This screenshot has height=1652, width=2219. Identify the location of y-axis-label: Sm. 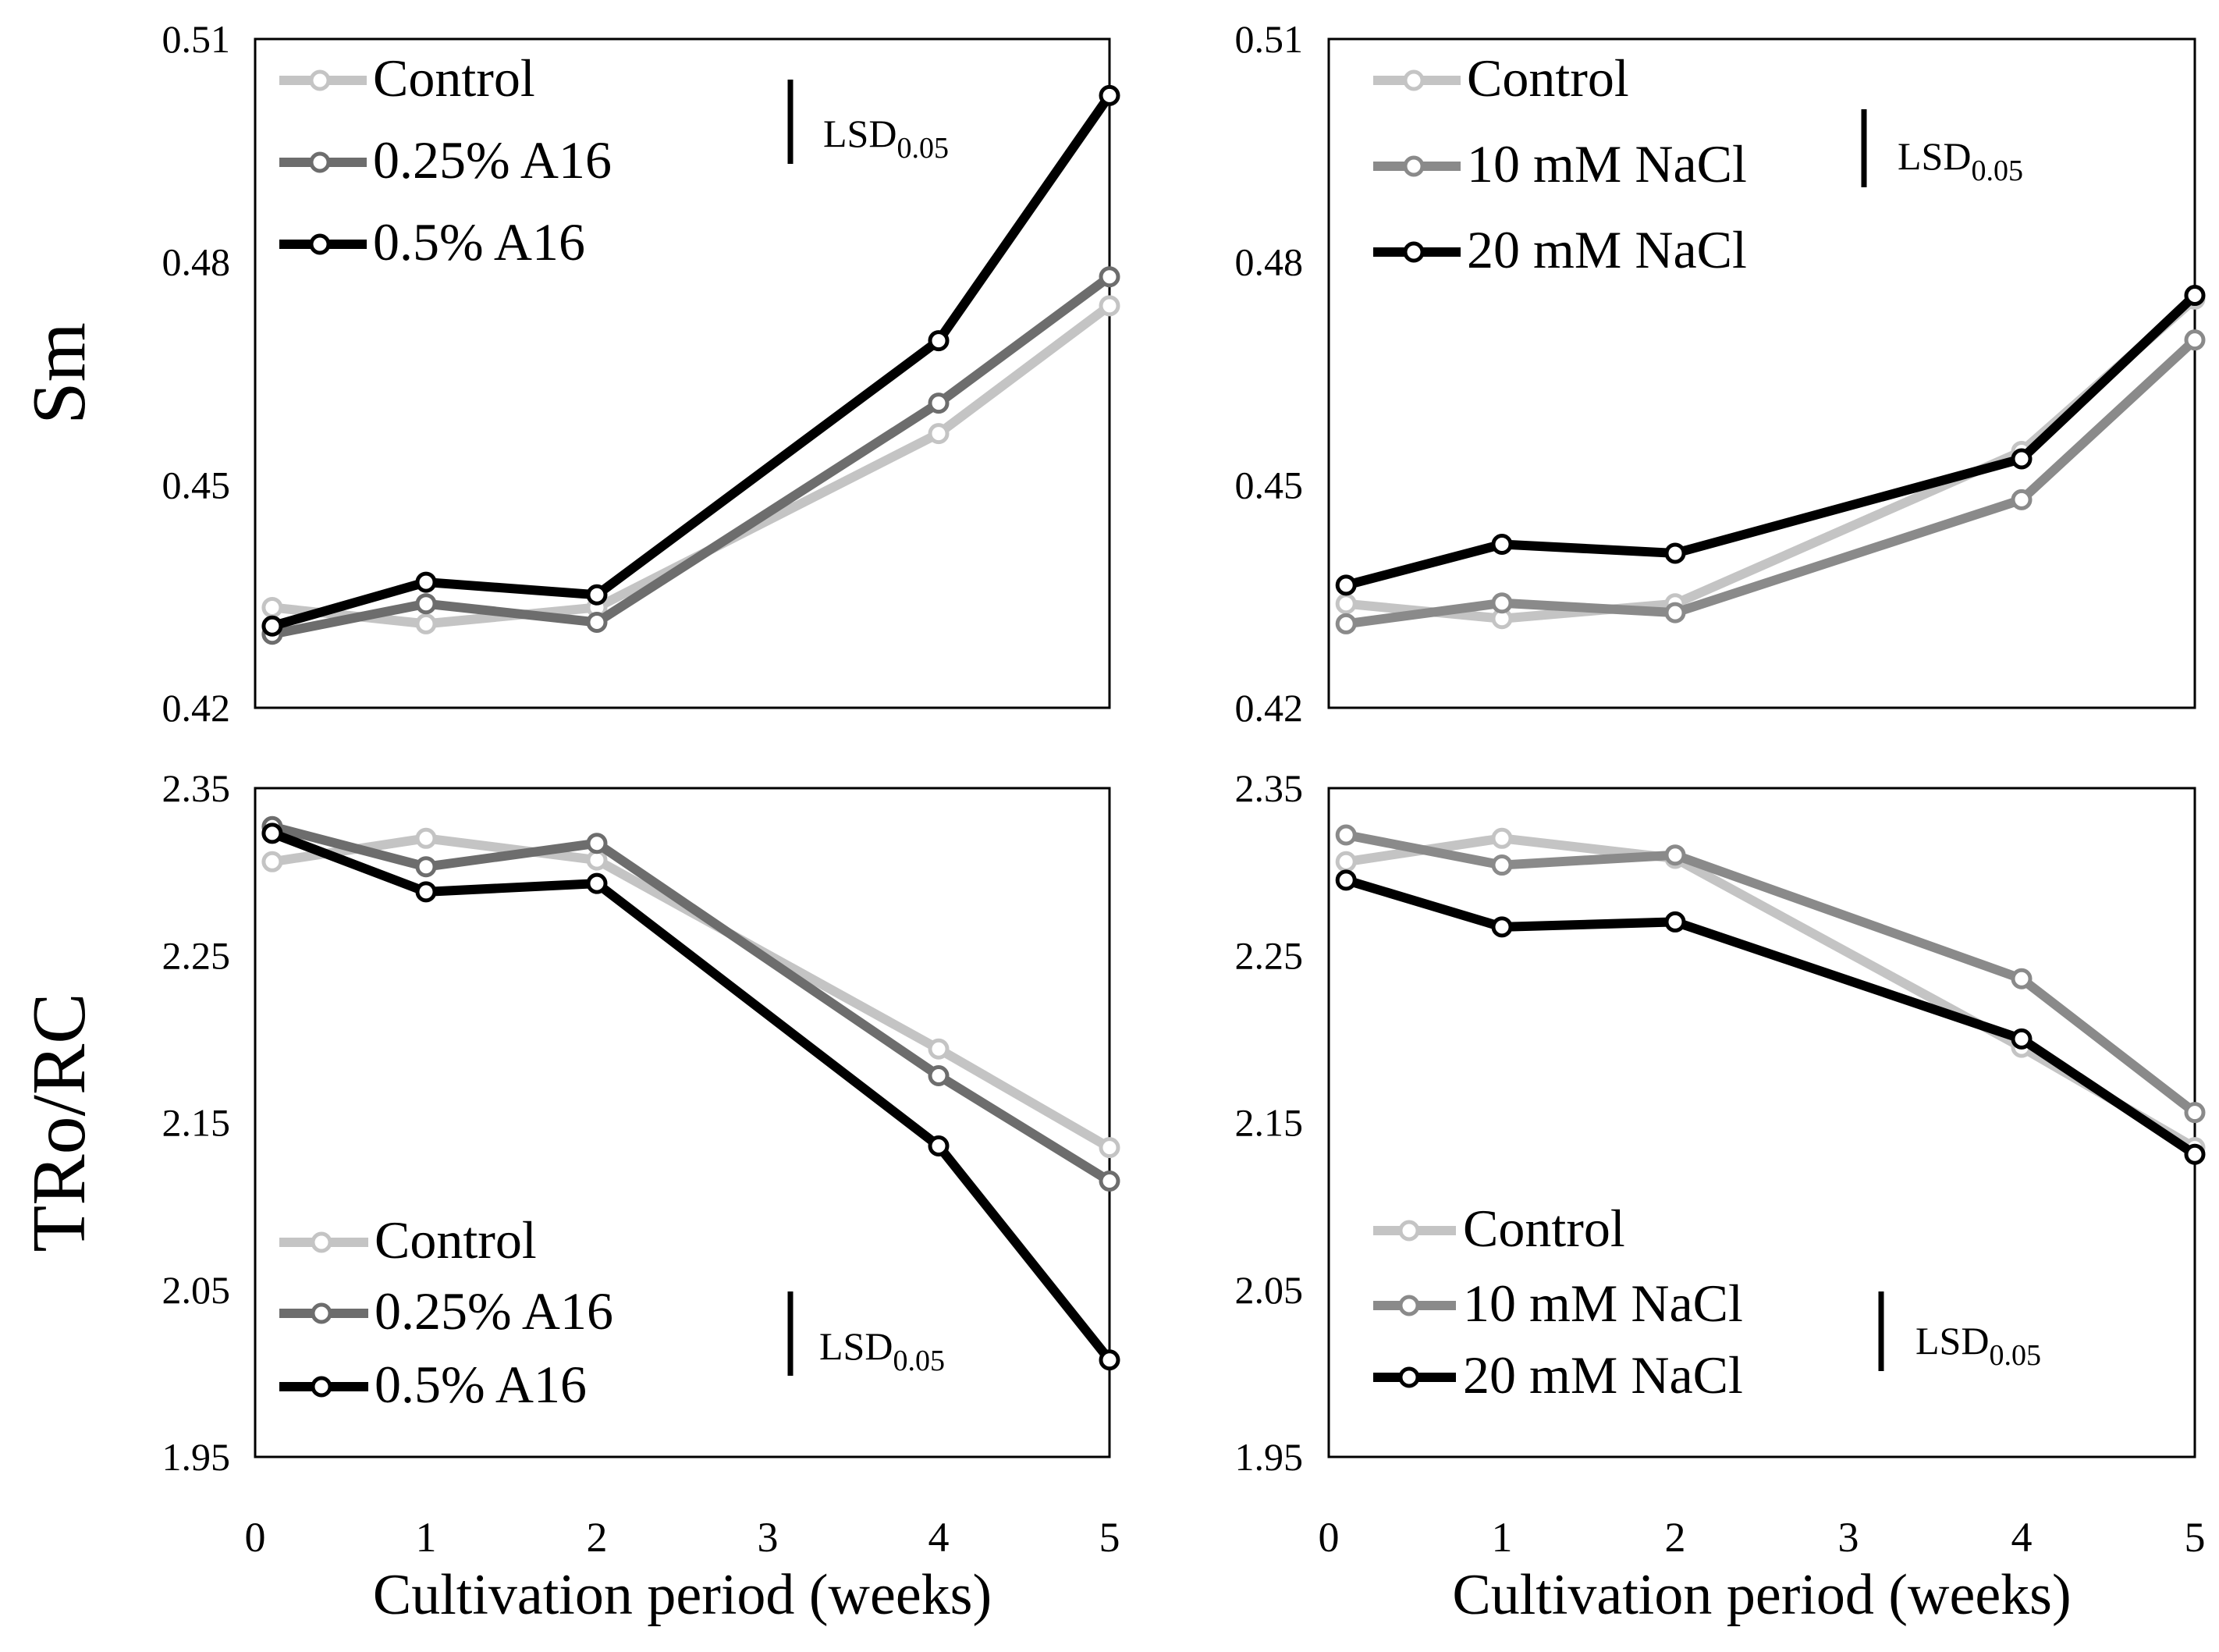
(59, 374).